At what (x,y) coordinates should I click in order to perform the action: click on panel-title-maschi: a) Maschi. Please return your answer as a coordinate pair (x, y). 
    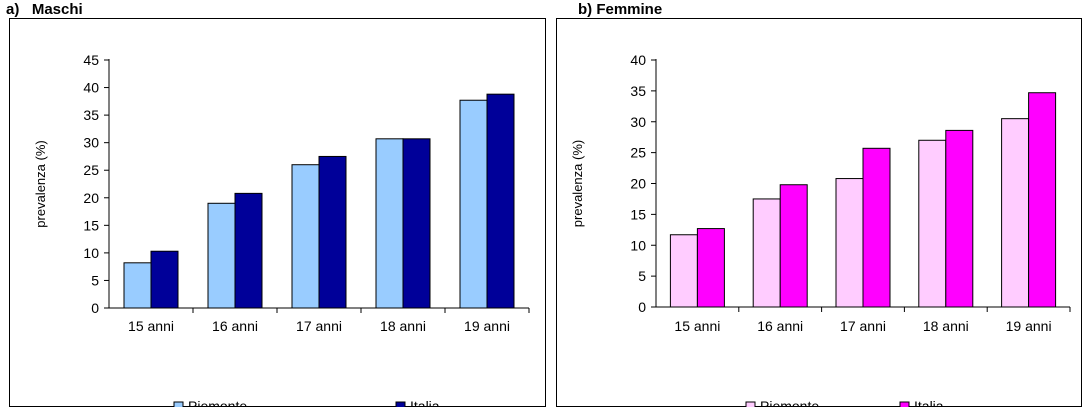
    Looking at the image, I should click on (44, 9).